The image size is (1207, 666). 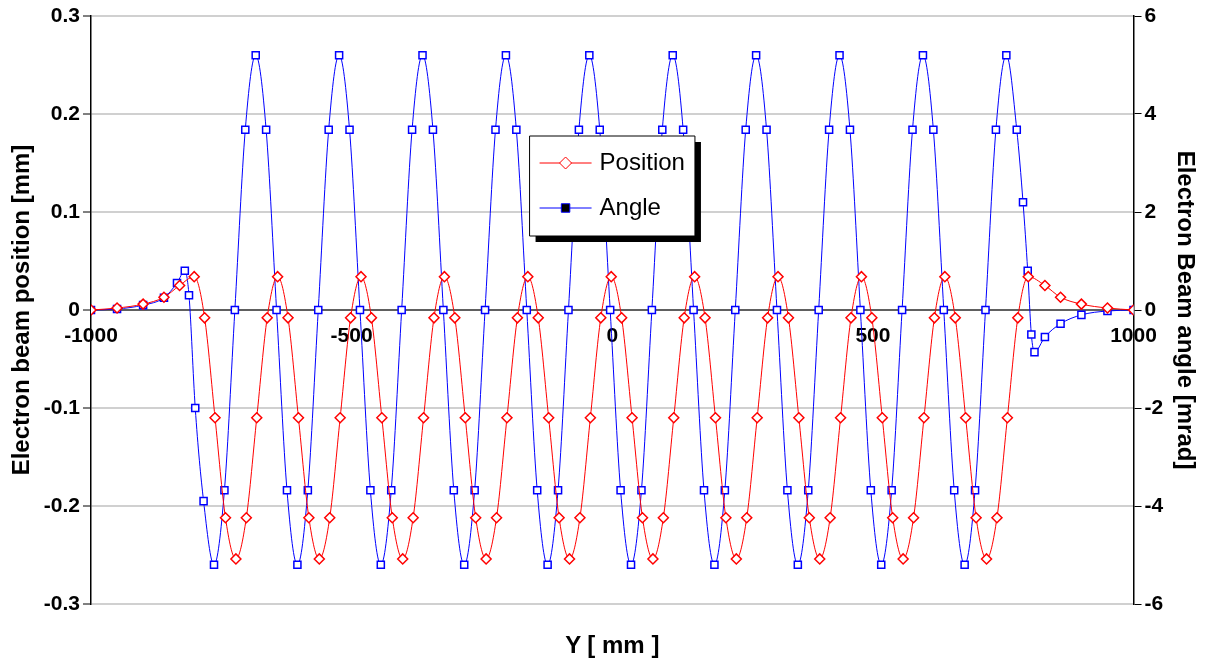 What do you see at coordinates (1150, 308) in the screenshot?
I see `y2-tick-label: 0` at bounding box center [1150, 308].